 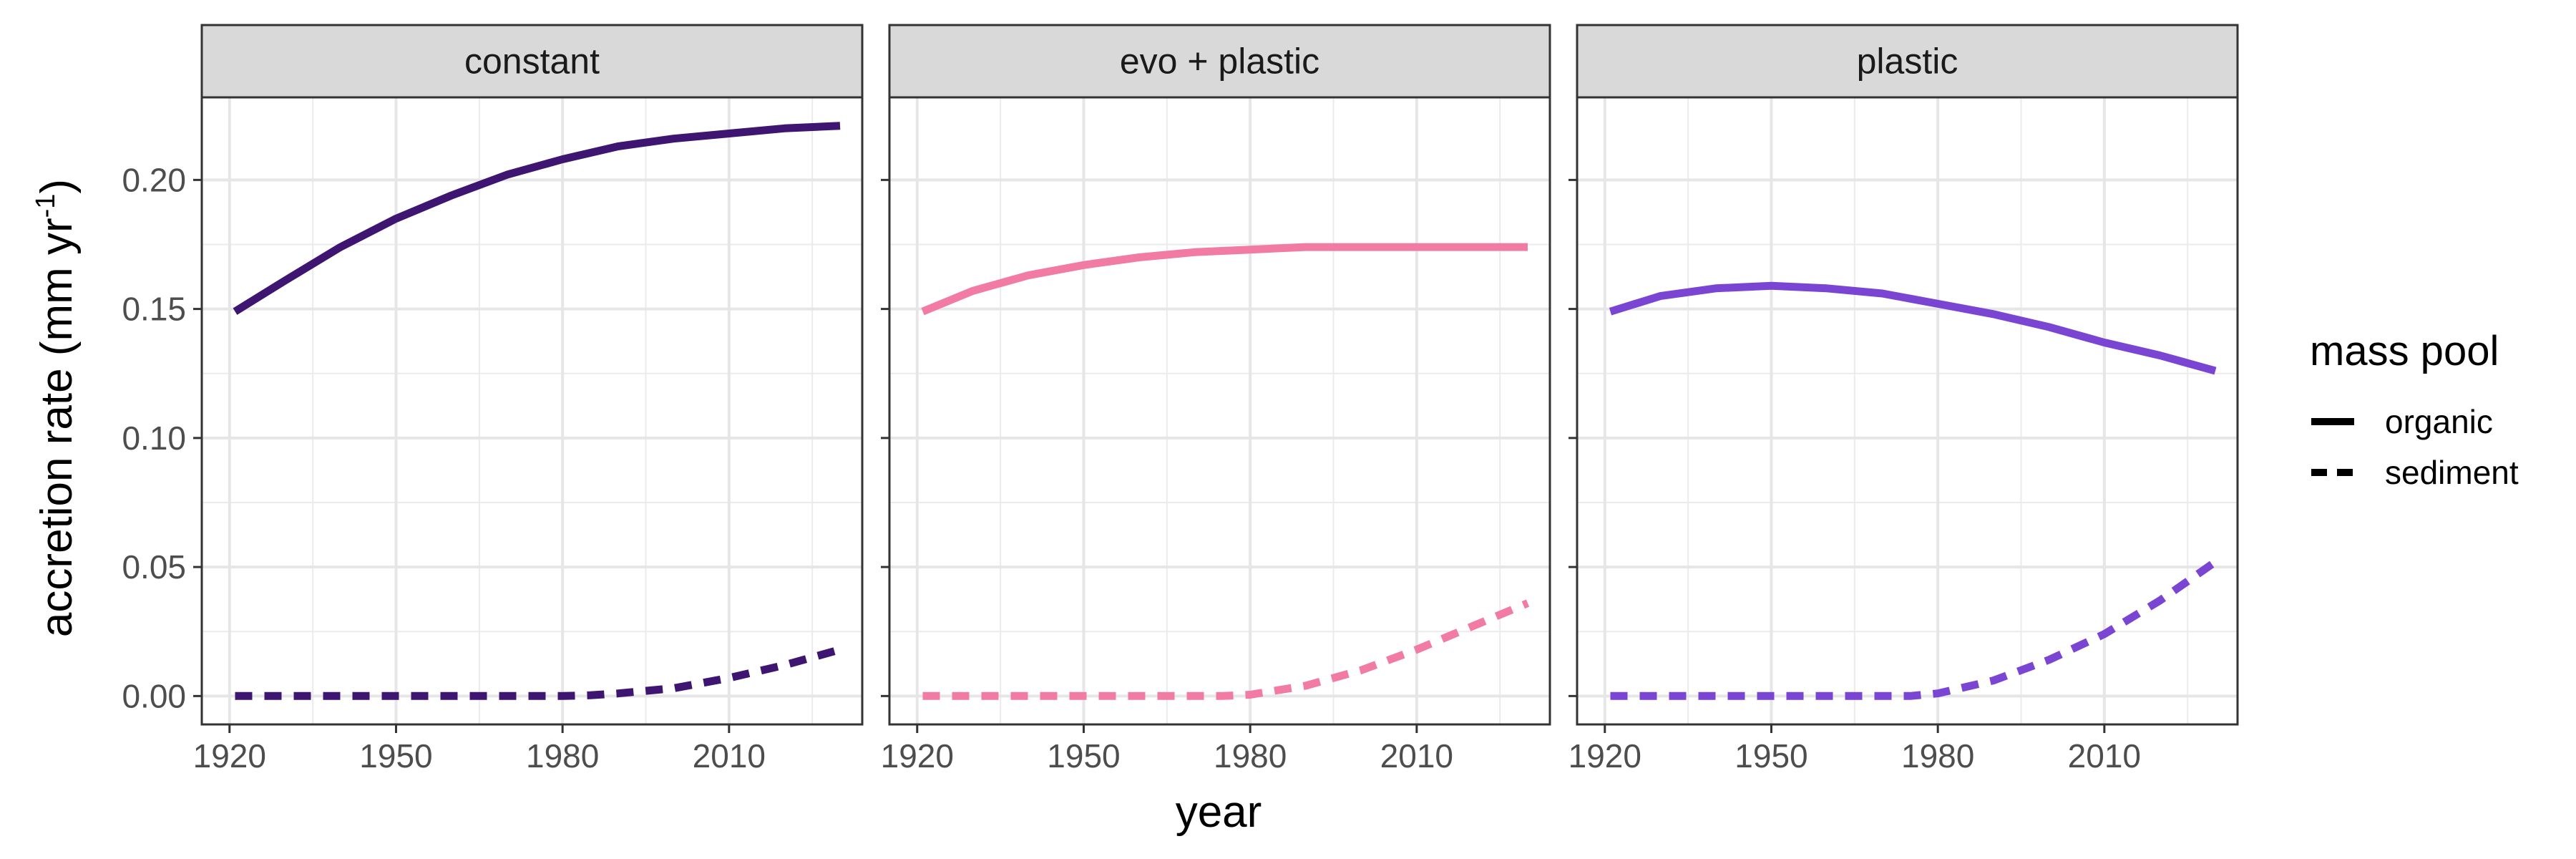 What do you see at coordinates (1219, 812) in the screenshot?
I see `x-axis-title: year` at bounding box center [1219, 812].